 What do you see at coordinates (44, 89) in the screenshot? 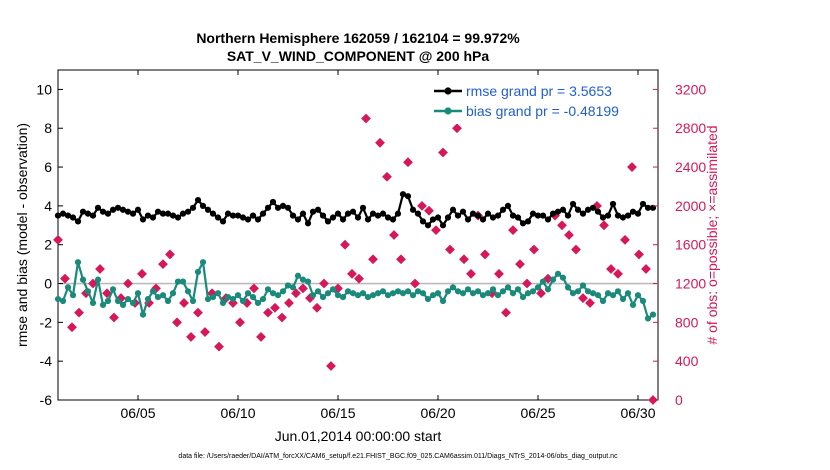
I see `y-tick-label: 10` at bounding box center [44, 89].